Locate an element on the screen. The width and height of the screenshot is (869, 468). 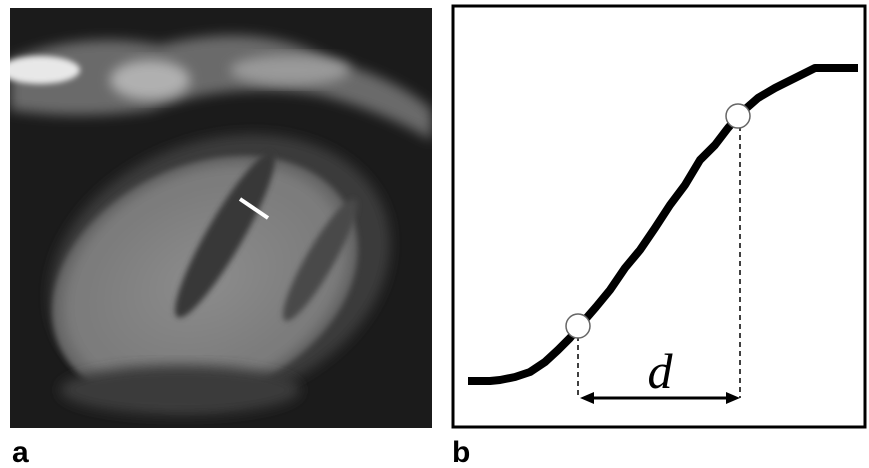
panel-label: b is located at coordinates (461, 452).